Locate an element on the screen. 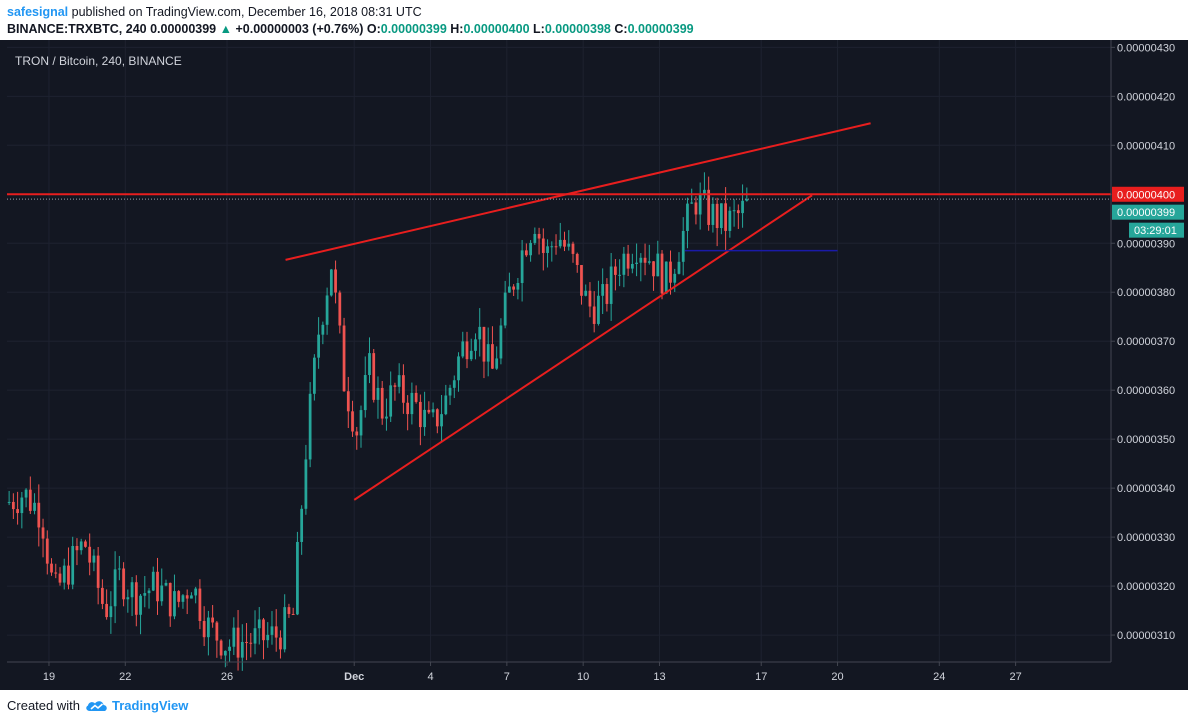 This screenshot has width=1188, height=724. author-link: safesignal is located at coordinates (38, 12).